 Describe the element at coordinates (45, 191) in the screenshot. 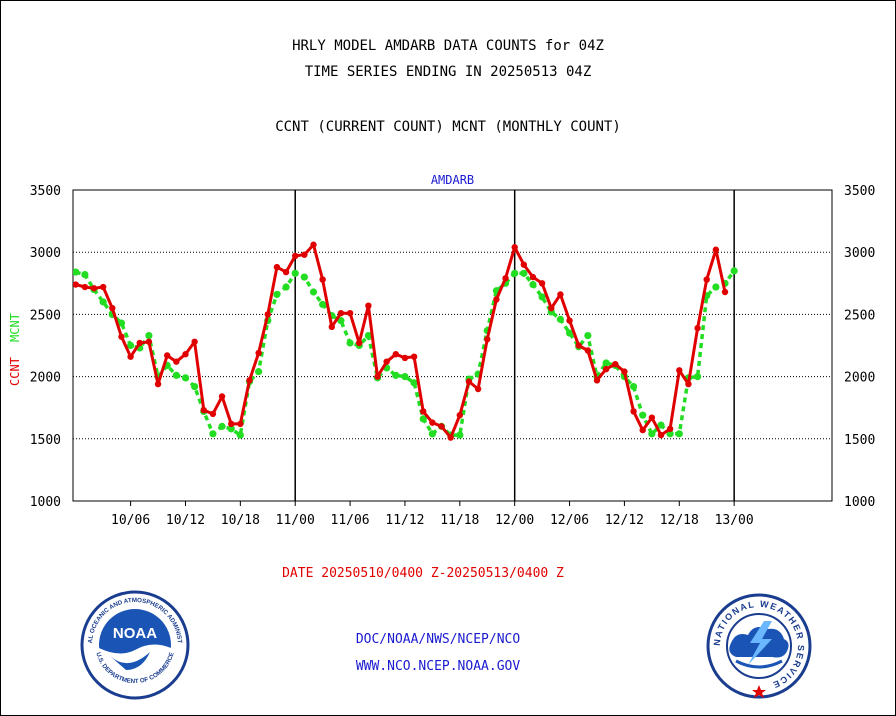

I see `y-tick-label-left: 3500` at that location.